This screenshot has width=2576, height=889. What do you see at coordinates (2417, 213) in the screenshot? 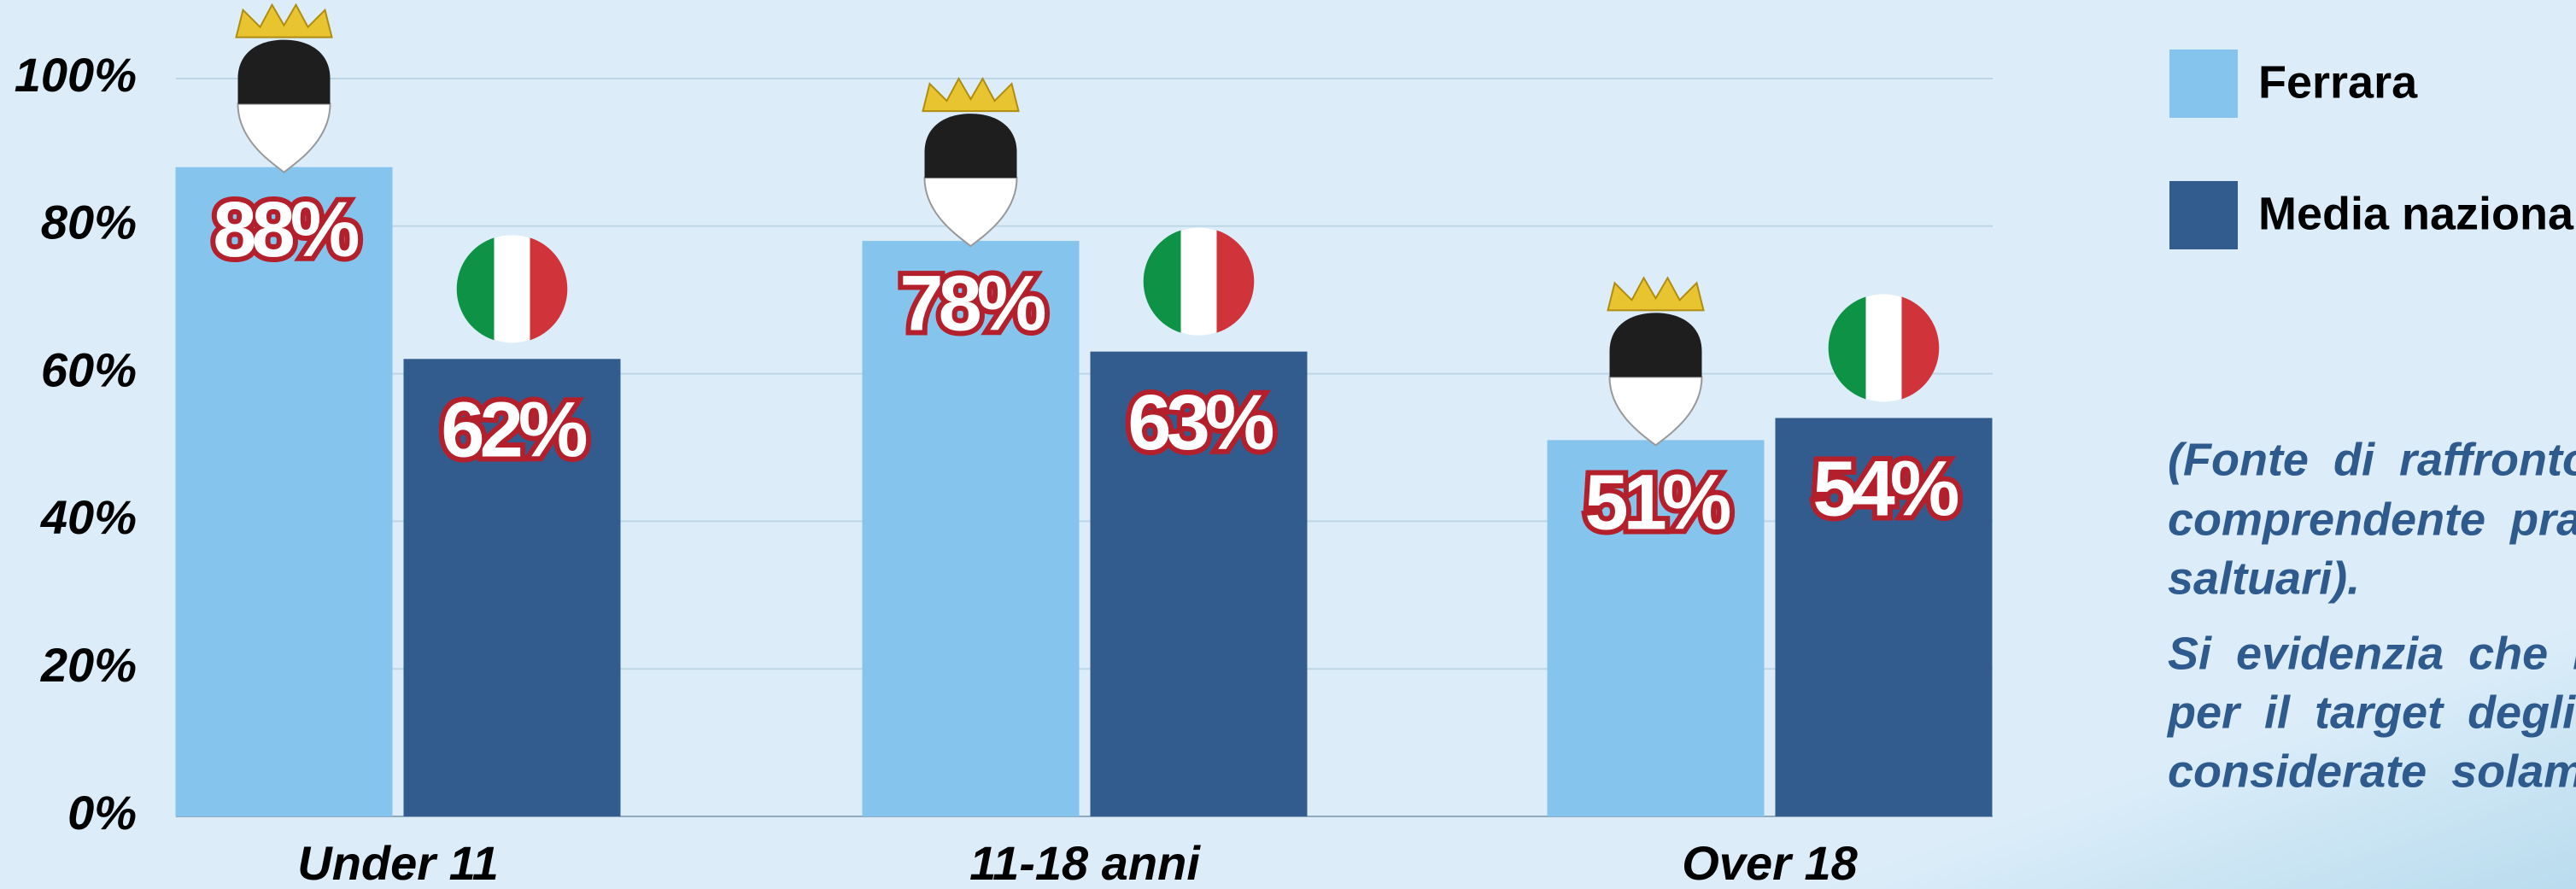
I see `legend-label: Media nazionale` at bounding box center [2417, 213].